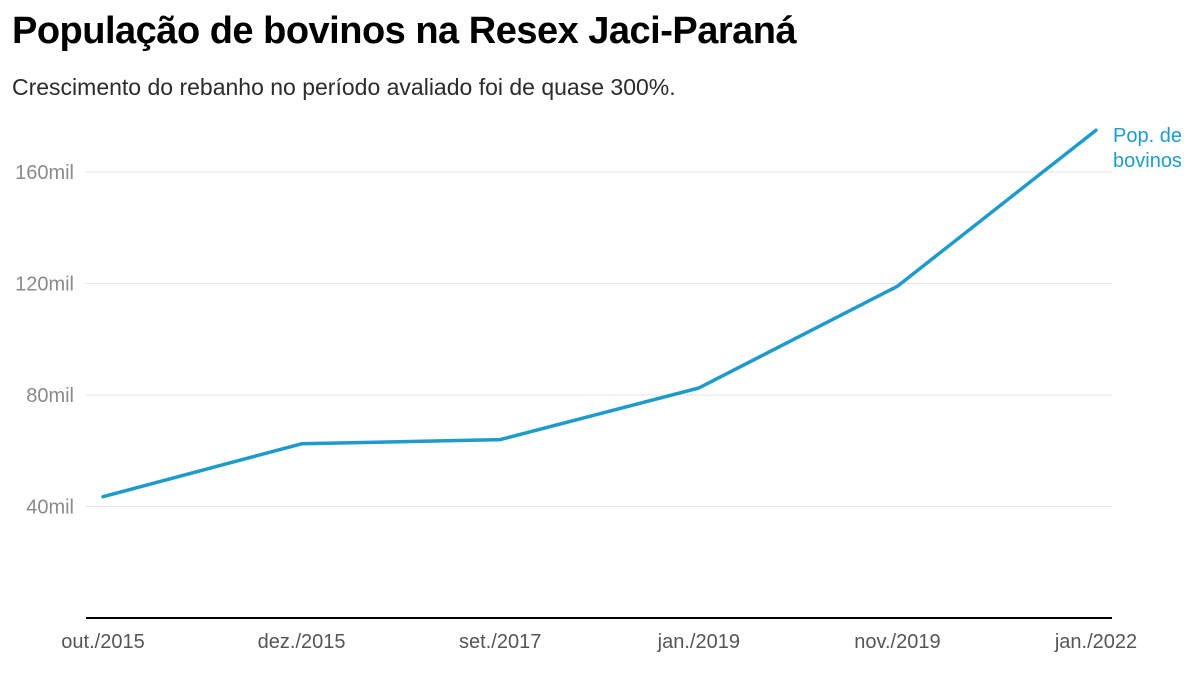  What do you see at coordinates (897, 642) in the screenshot?
I see `x-tick-label: nov./2019` at bounding box center [897, 642].